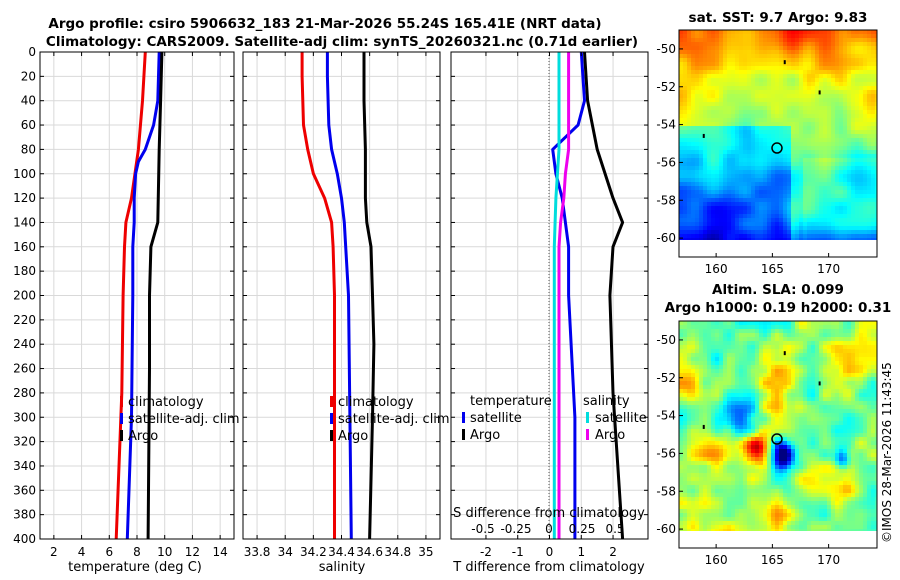 This screenshot has width=900, height=580. Describe the element at coordinates (24, 222) in the screenshot. I see `y-tick-label: 140` at that location.